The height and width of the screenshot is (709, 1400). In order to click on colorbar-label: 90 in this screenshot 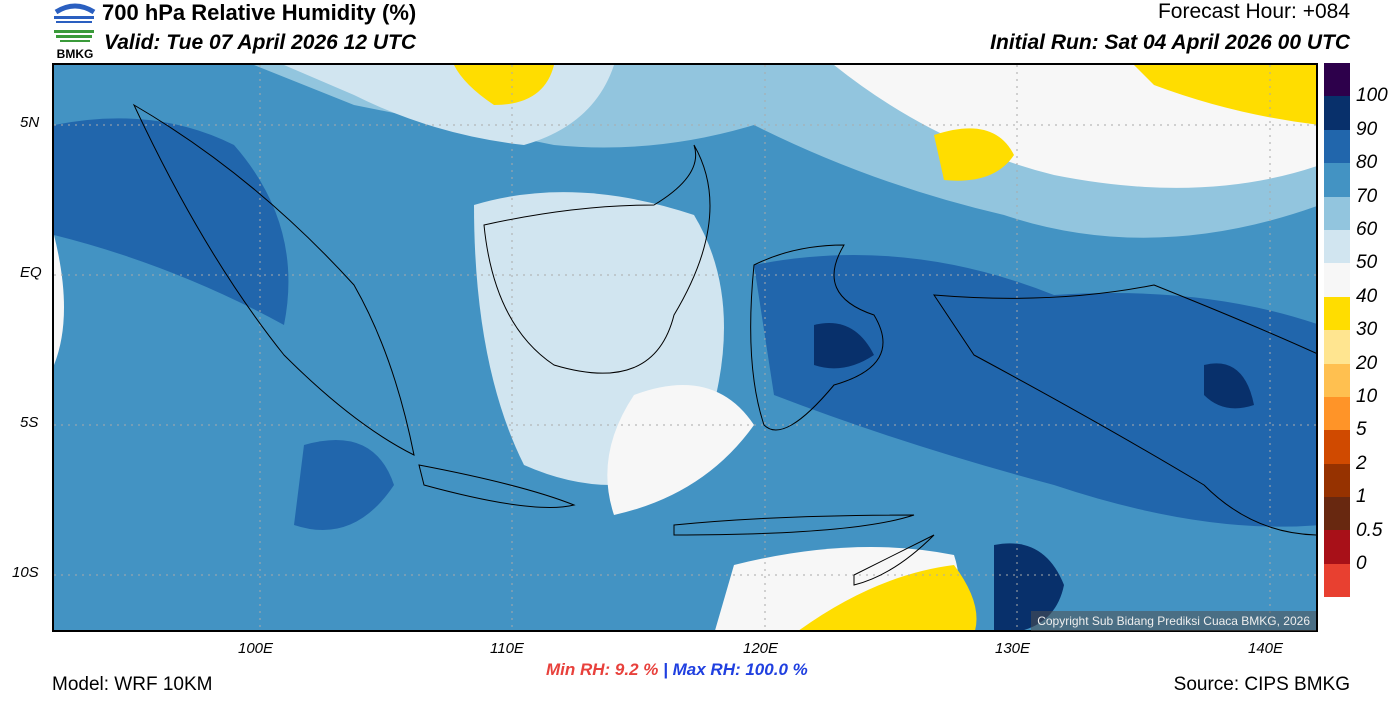, I will do `click(1367, 129)`.